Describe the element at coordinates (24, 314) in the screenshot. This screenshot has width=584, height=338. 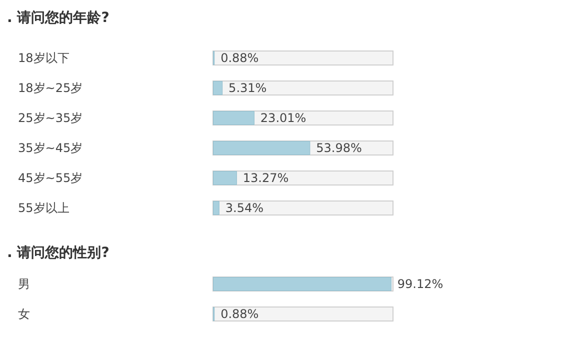
I see `y-tick-label: 女` at that location.